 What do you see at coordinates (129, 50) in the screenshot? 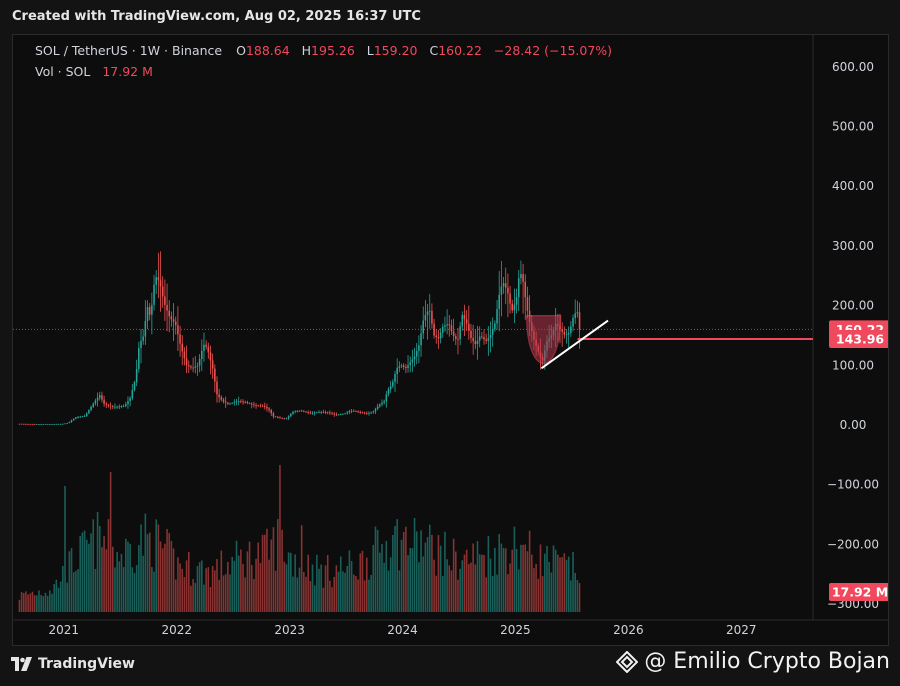
I see `symbol-name: SOL / TetherUS · 1W · Binance` at bounding box center [129, 50].